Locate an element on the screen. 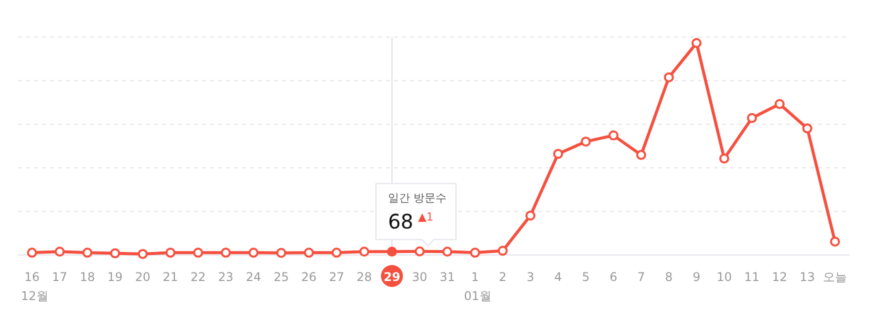 This screenshot has height=322, width=869. x-tick-label: 9 is located at coordinates (696, 277).